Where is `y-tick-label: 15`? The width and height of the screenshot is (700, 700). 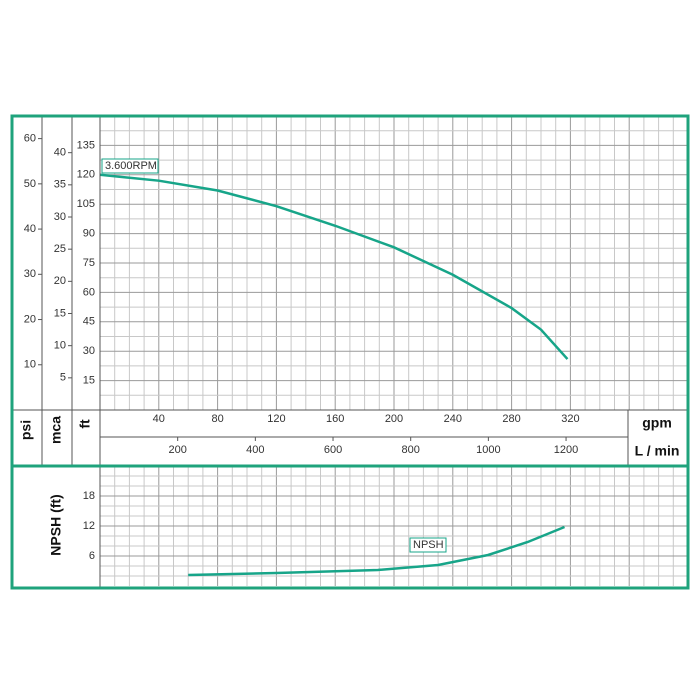
y-tick-label: 15 is located at coordinates (89, 381).